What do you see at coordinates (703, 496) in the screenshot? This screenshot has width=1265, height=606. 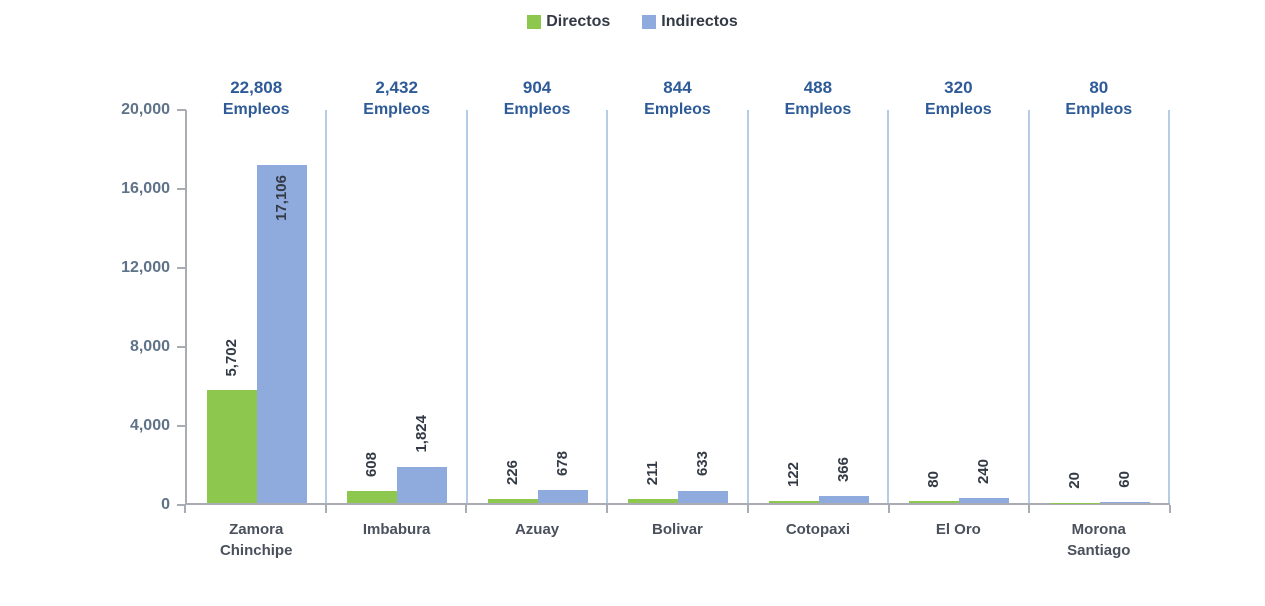 I see `bar-indirectos-bolivar` at bounding box center [703, 496].